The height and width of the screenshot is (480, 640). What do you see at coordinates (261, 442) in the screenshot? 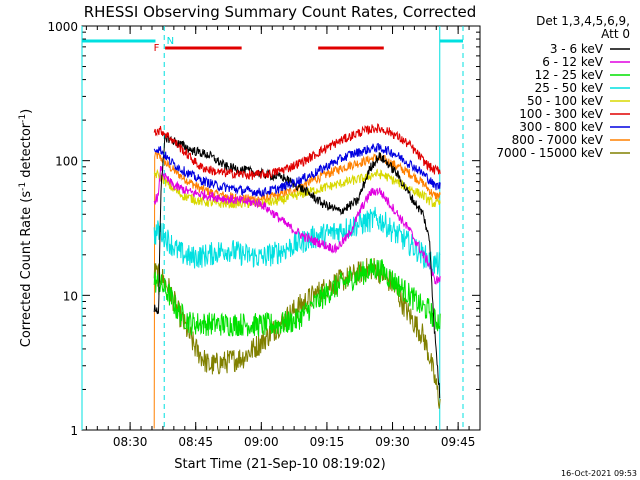
I see `x-tick-label: 09:00` at bounding box center [261, 442].